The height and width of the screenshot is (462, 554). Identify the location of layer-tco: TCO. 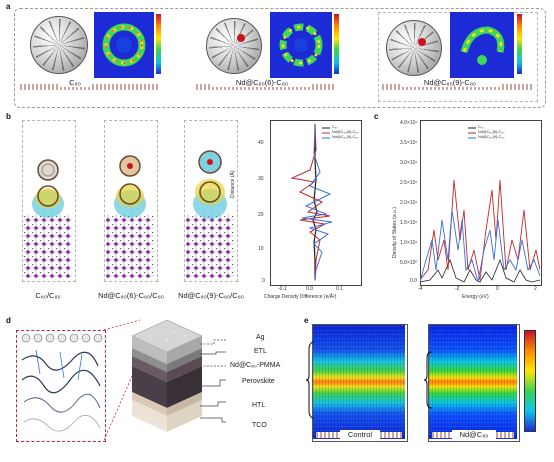
(259, 425).